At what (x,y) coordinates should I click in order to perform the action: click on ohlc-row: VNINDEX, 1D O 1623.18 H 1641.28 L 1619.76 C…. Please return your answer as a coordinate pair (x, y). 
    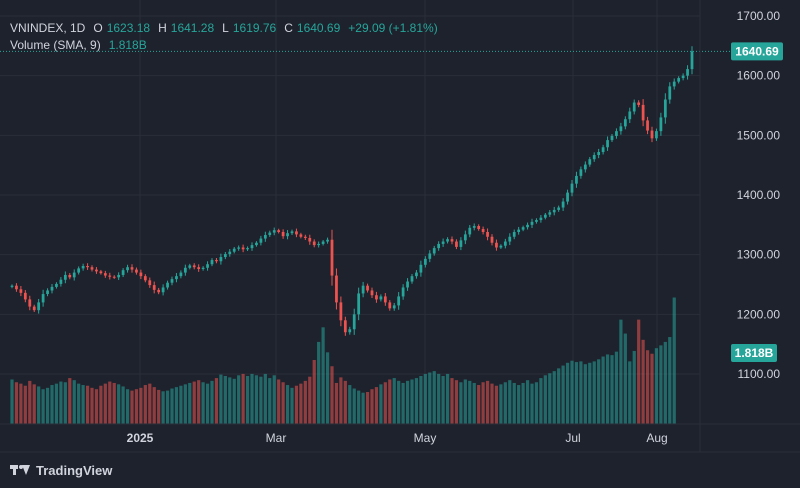
    Looking at the image, I should click on (226, 28).